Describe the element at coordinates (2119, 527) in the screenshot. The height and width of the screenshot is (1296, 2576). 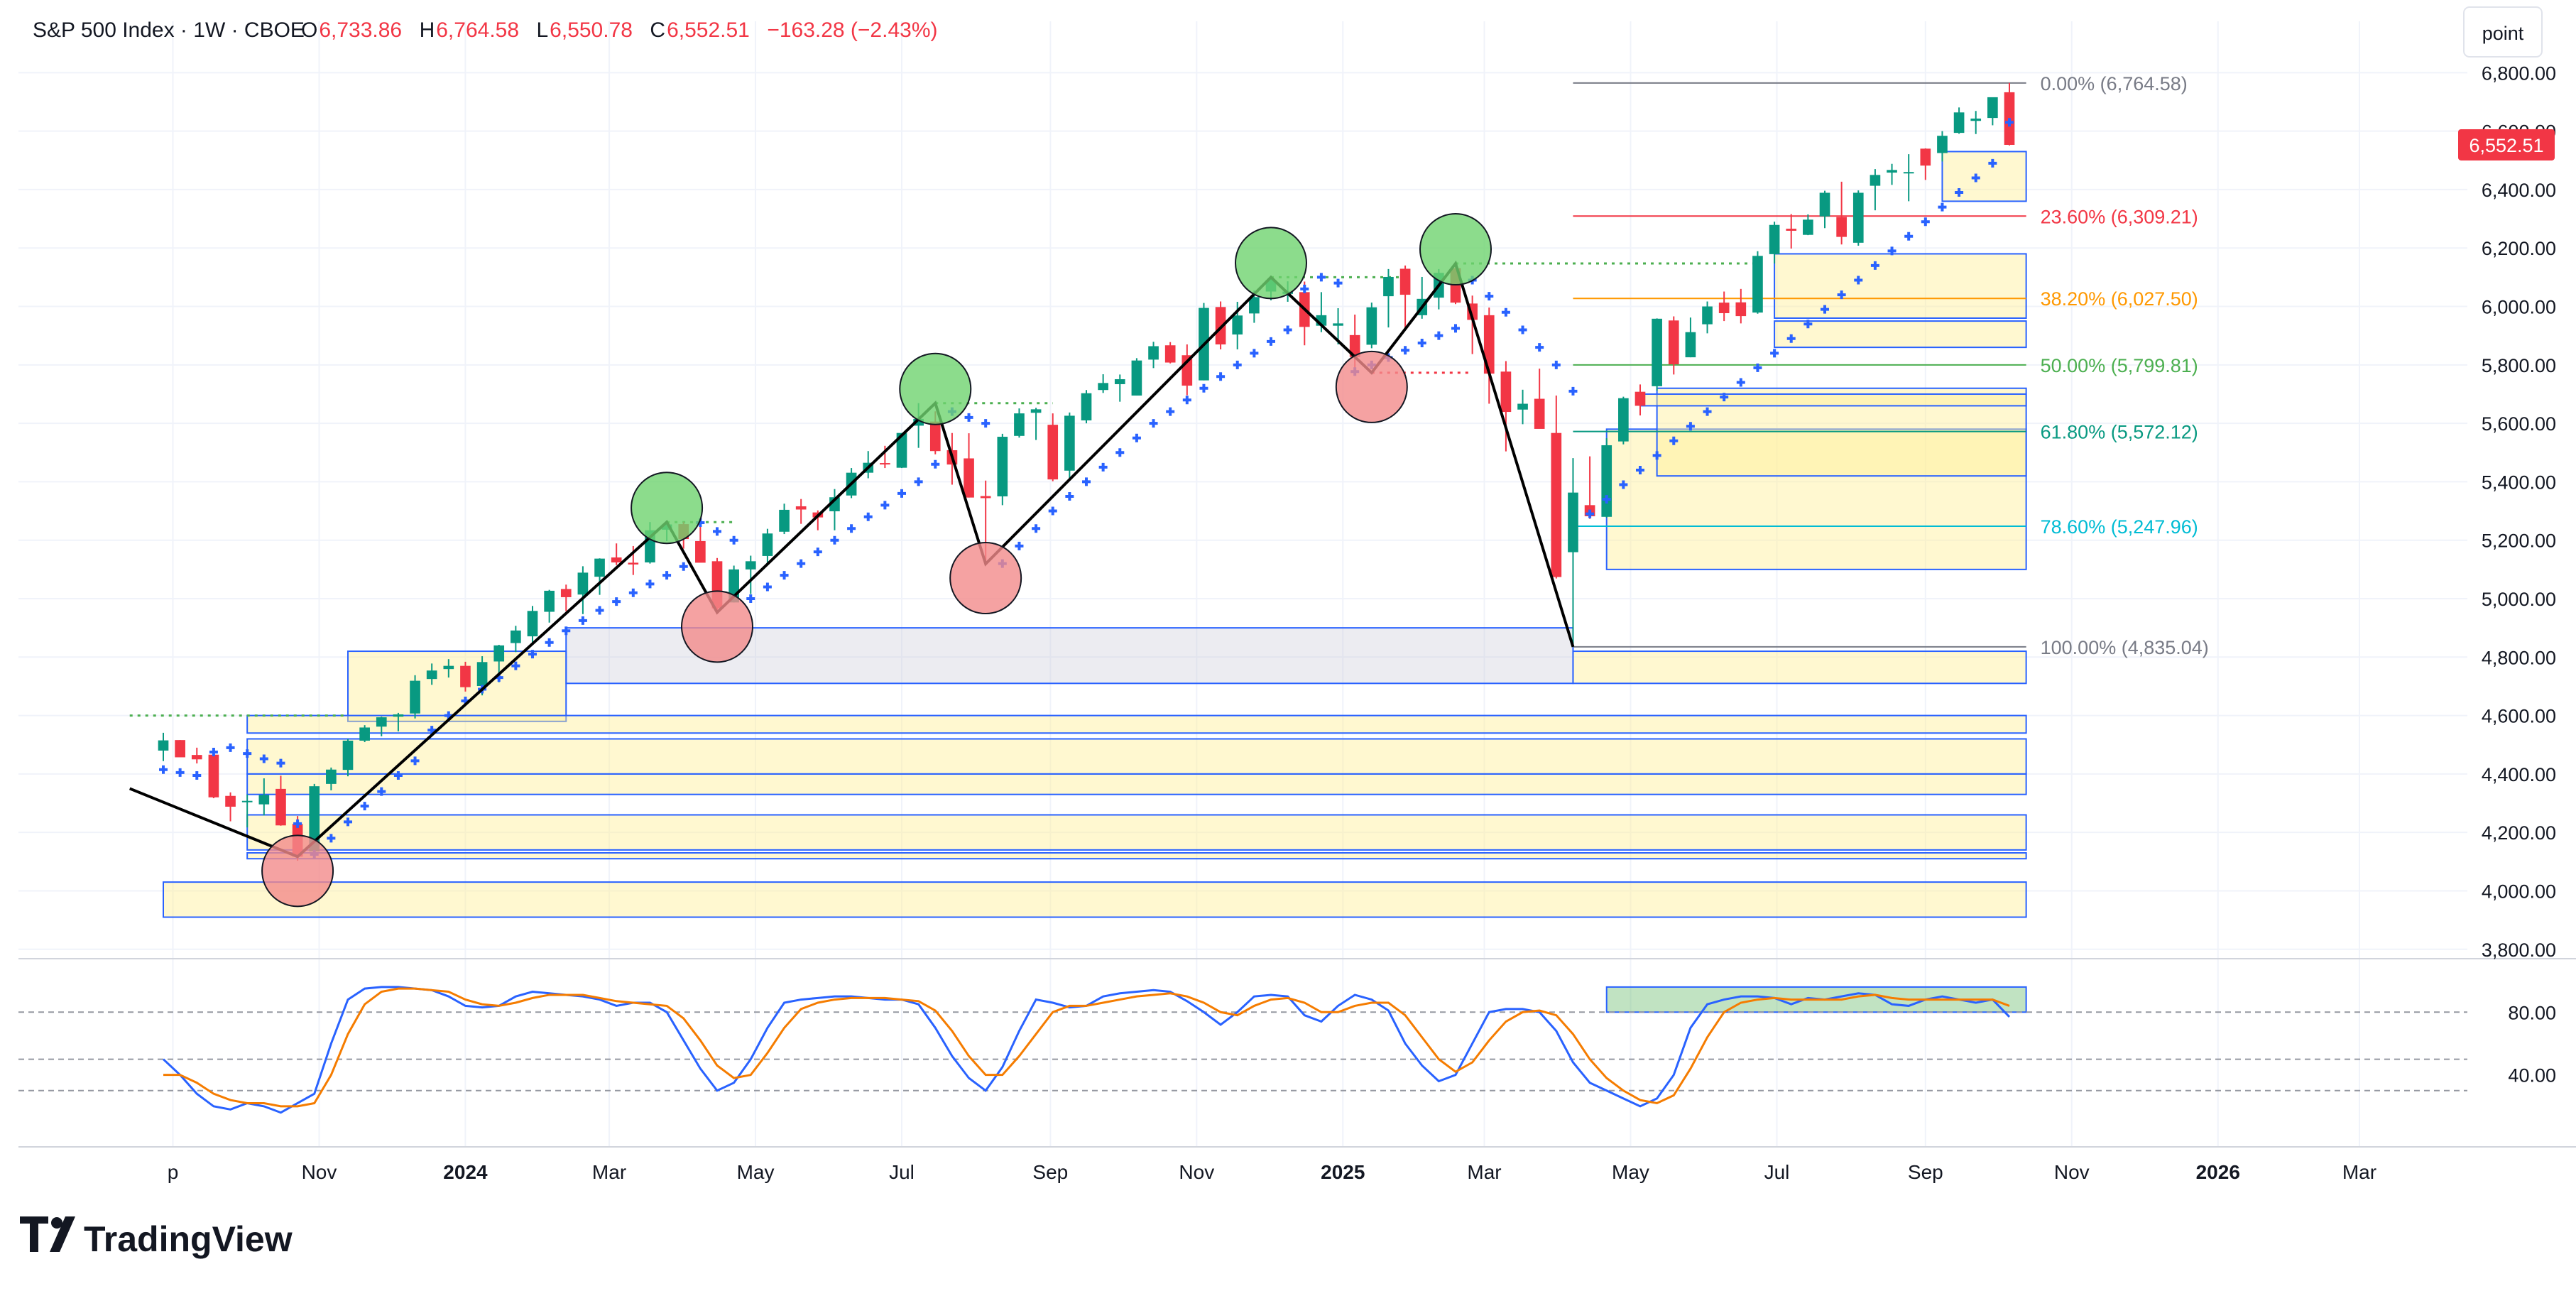
I see `fib-level-label: 78.60% (5,247.96)` at that location.